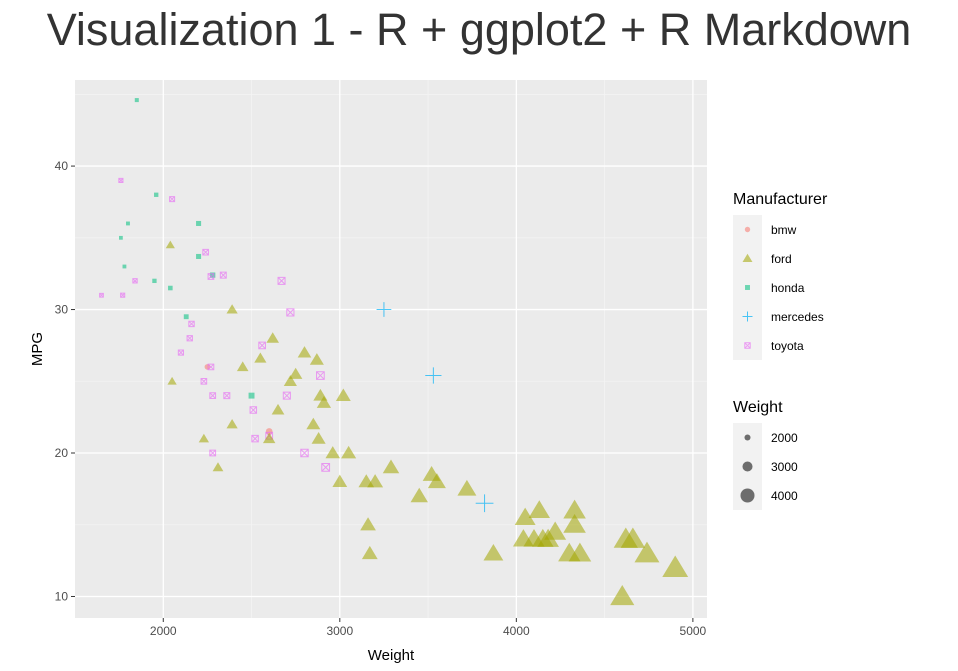  What do you see at coordinates (747, 345) in the screenshot?
I see `legend-key-toyota` at bounding box center [747, 345].